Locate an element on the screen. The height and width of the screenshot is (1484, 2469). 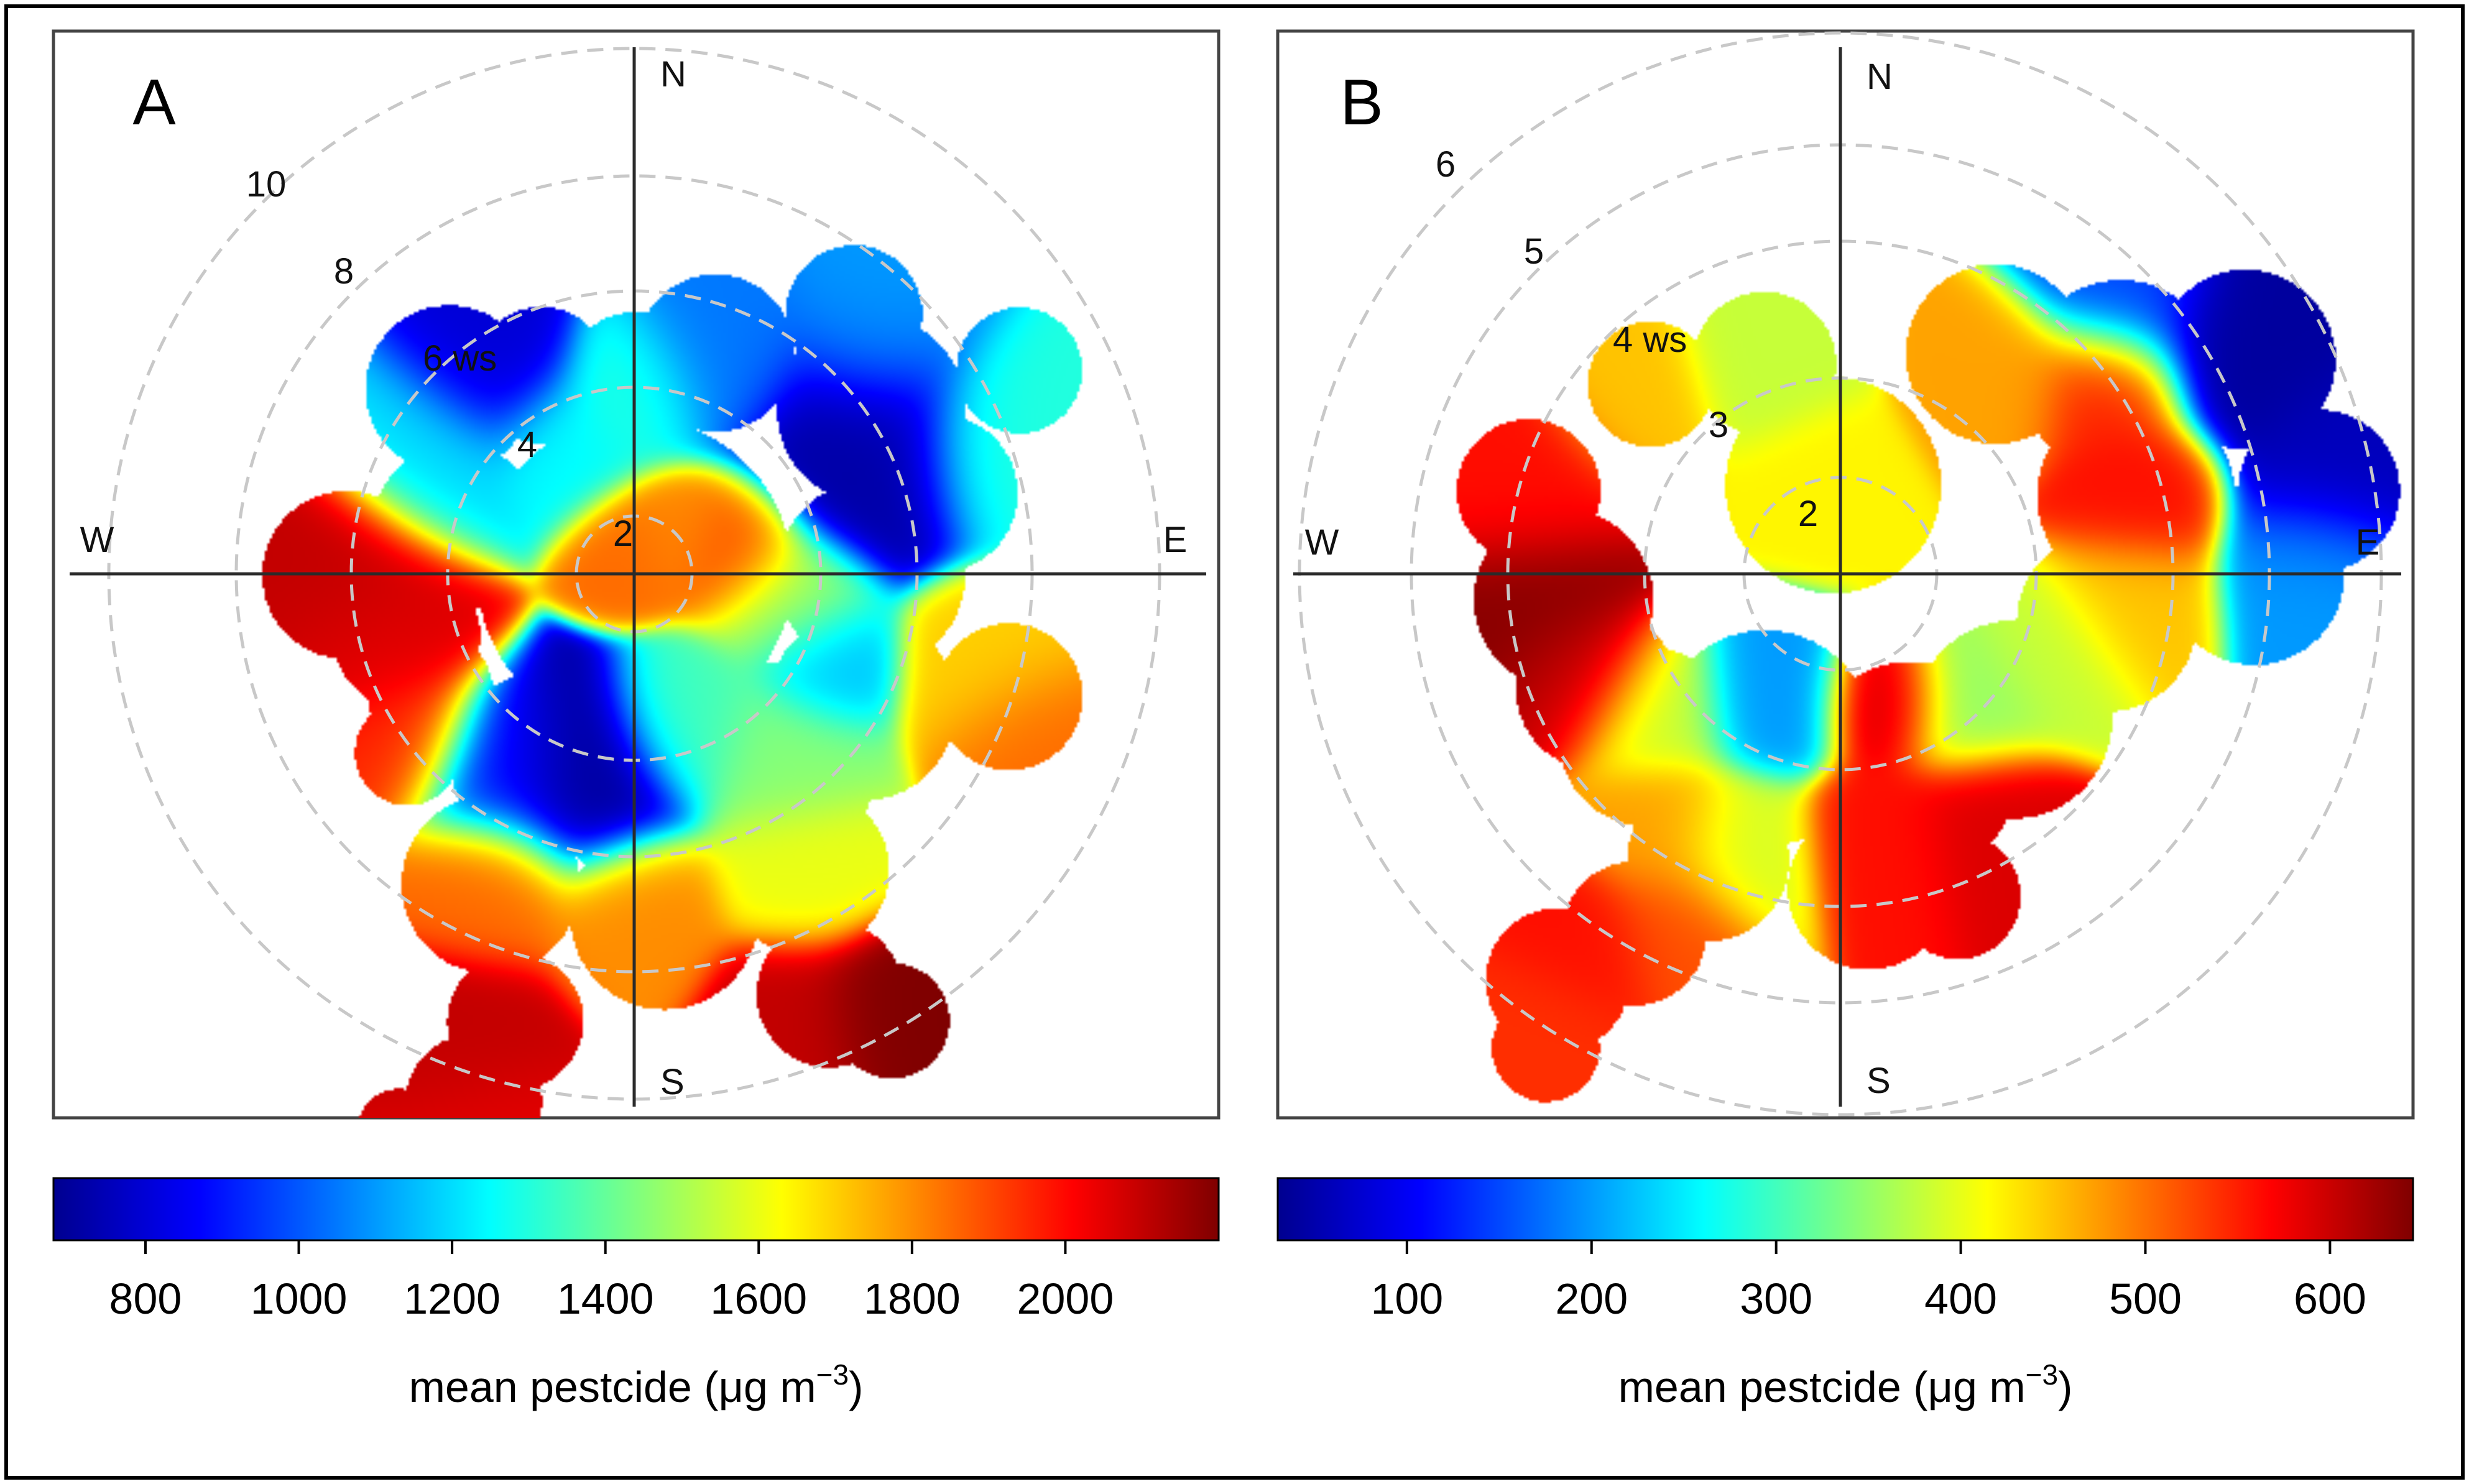
panel-a-label-e: E is located at coordinates (1175, 540).